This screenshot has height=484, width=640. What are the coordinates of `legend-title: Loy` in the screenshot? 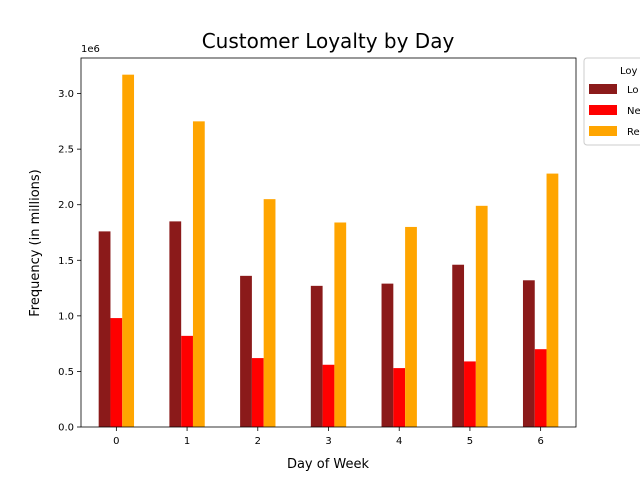 It's located at (629, 71).